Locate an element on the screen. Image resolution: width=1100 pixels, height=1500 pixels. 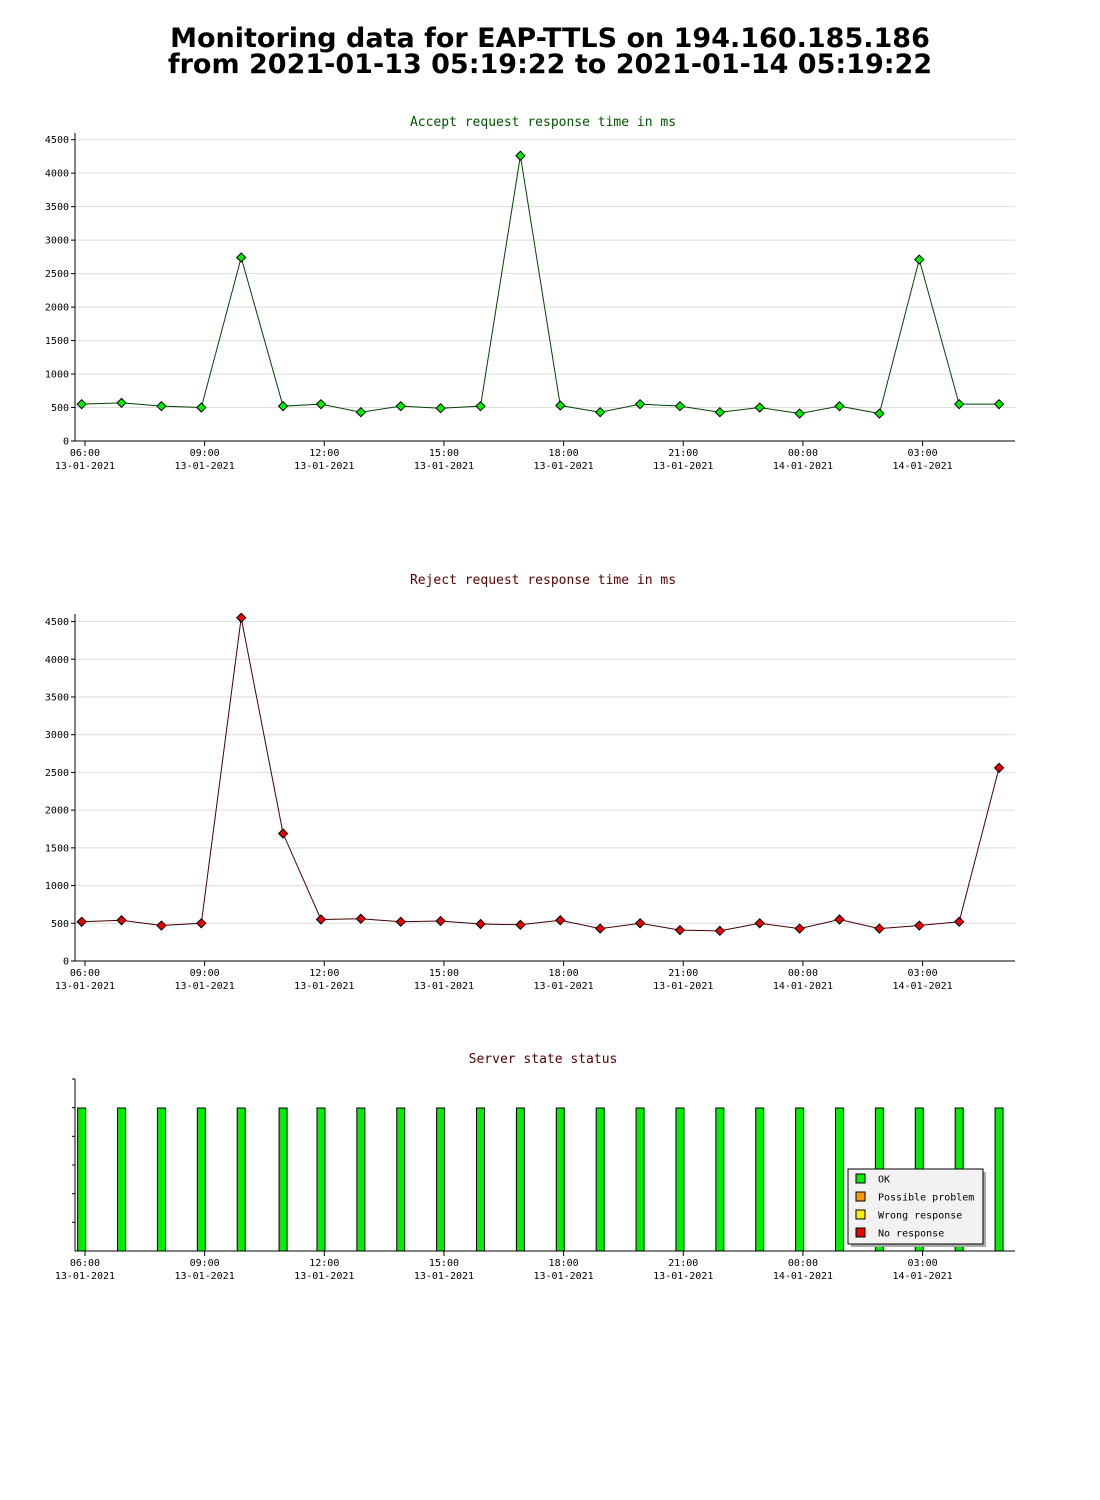
x-tick-date-2-7: 14-01-2021 is located at coordinates (922, 1276).